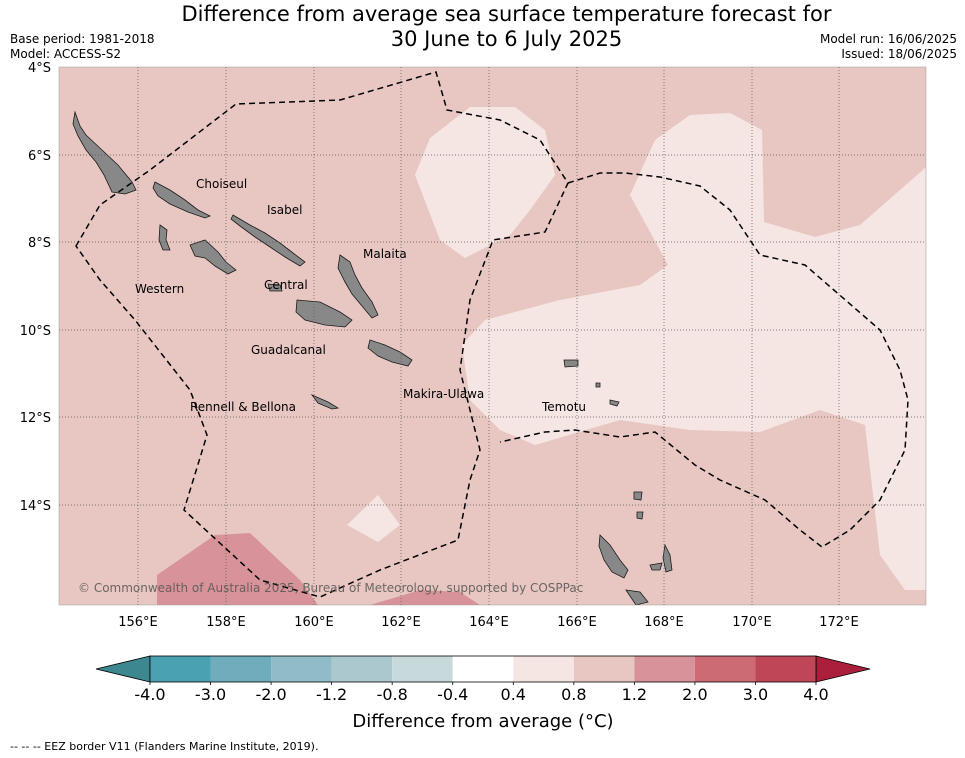 This screenshot has height=758, width=965. Describe the element at coordinates (35, 287) in the screenshot. I see `lat-axis: 4°S 6°S 8°S 10°S 12°S 14°S` at that location.